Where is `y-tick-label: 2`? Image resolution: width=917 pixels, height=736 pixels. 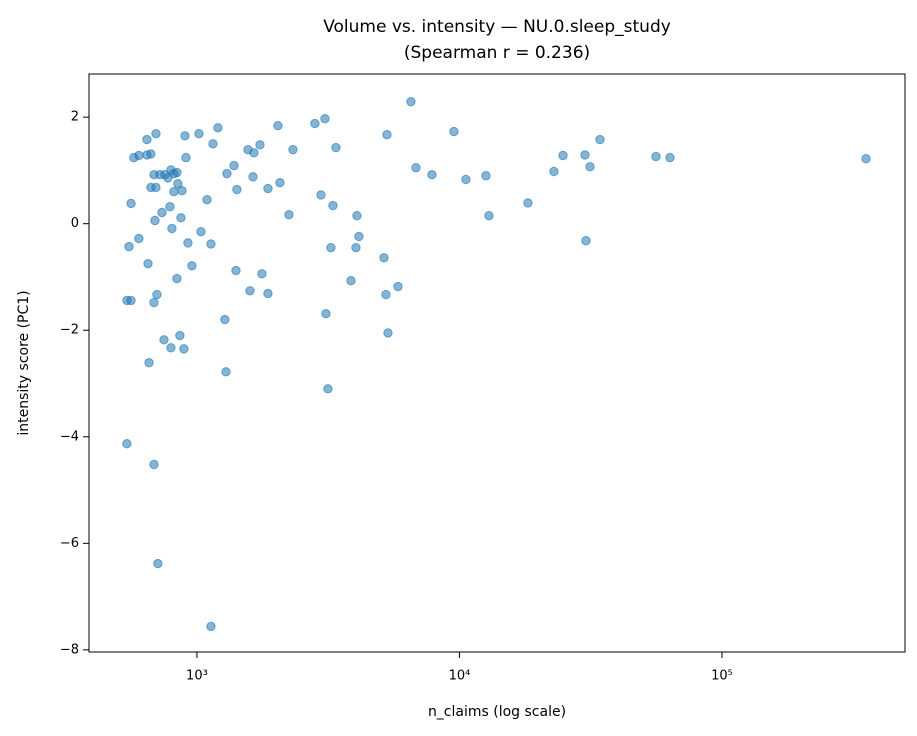 y-tick-label: 2 is located at coordinates (75, 117).